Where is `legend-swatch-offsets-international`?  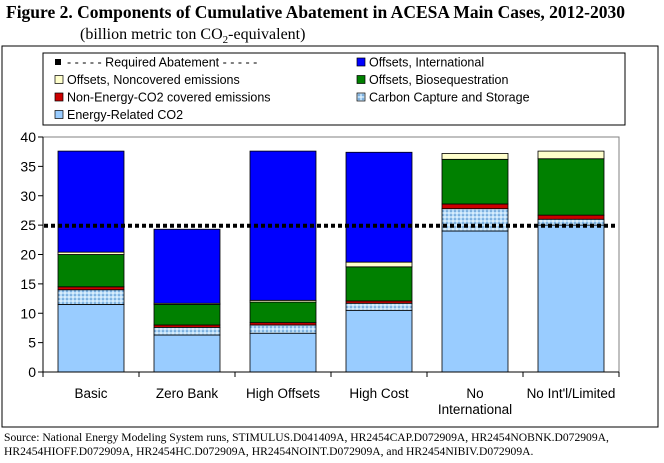
legend-swatch-offsets-international is located at coordinates (361, 62).